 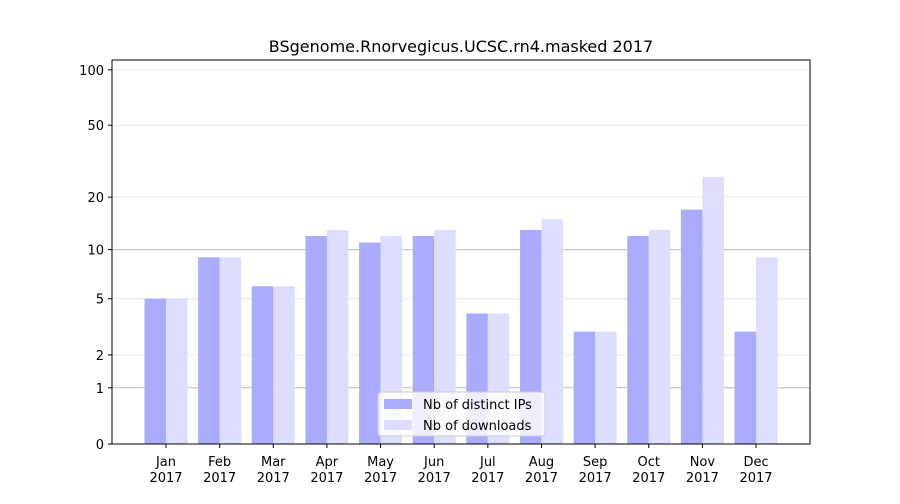 What do you see at coordinates (326, 470) in the screenshot?
I see `x-tick-label: Apr 2017` at bounding box center [326, 470].